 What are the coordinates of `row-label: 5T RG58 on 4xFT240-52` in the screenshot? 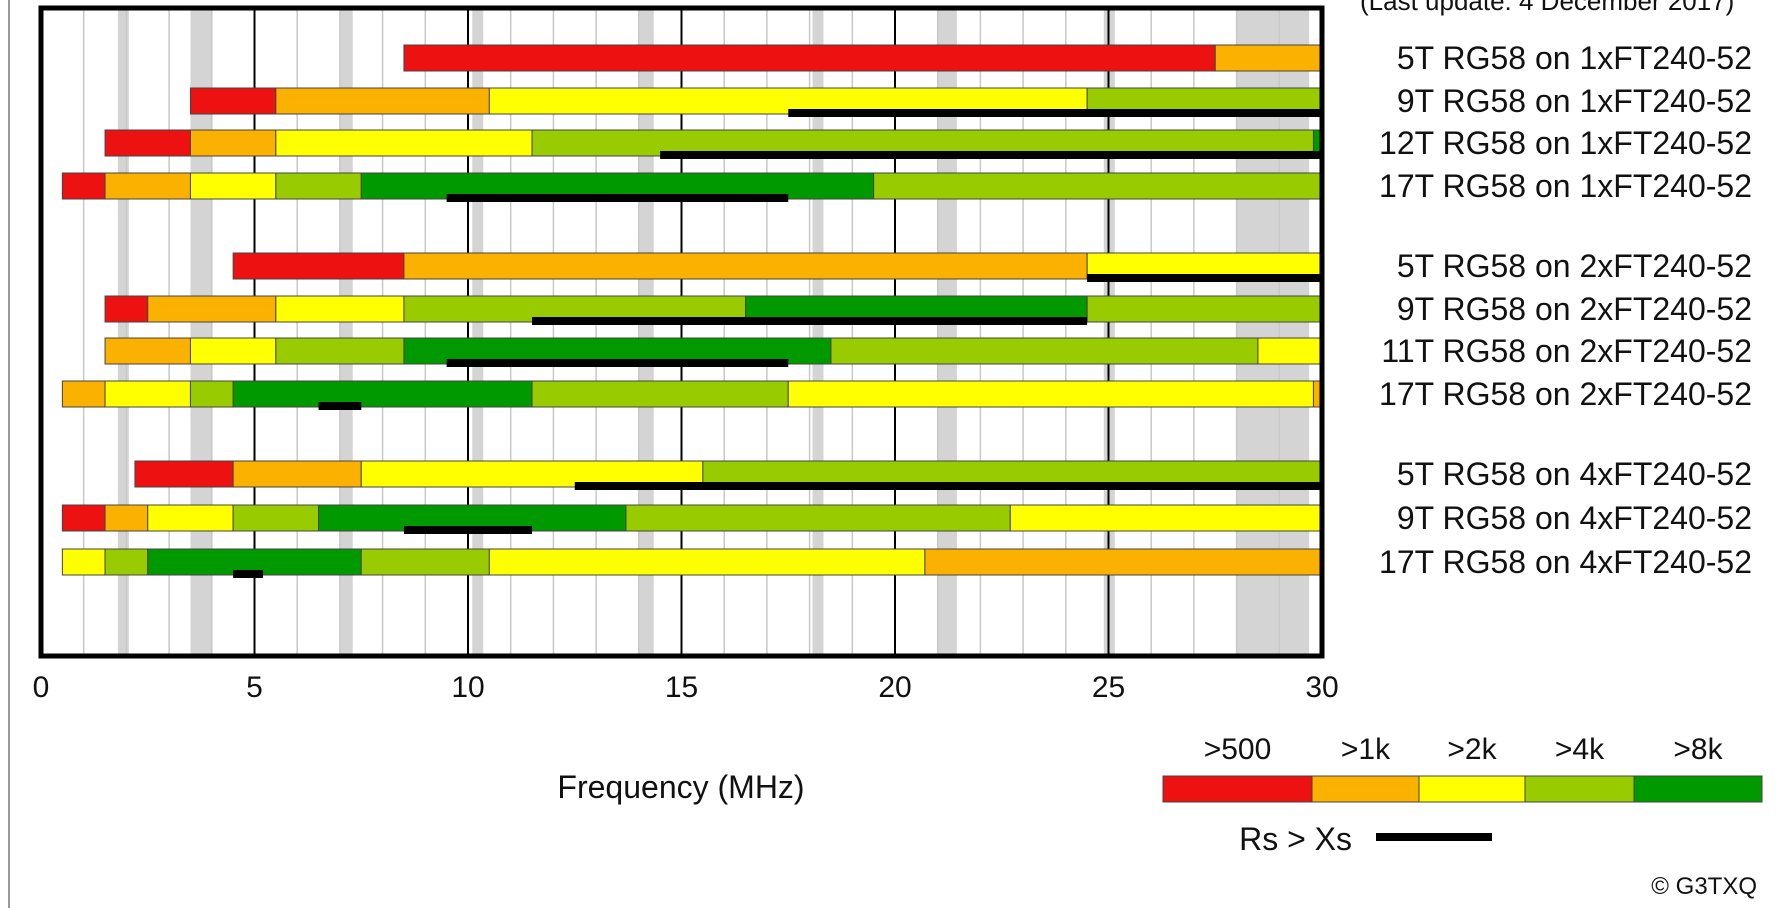 It's located at (1574, 474).